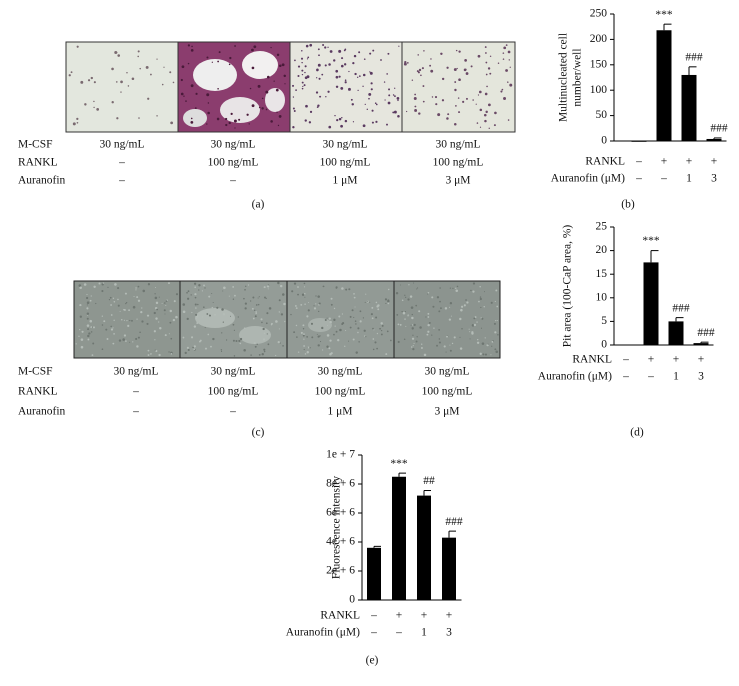 The height and width of the screenshot is (686, 739). Describe the element at coordinates (121, 181) in the screenshot. I see `condition-cell: –` at that location.